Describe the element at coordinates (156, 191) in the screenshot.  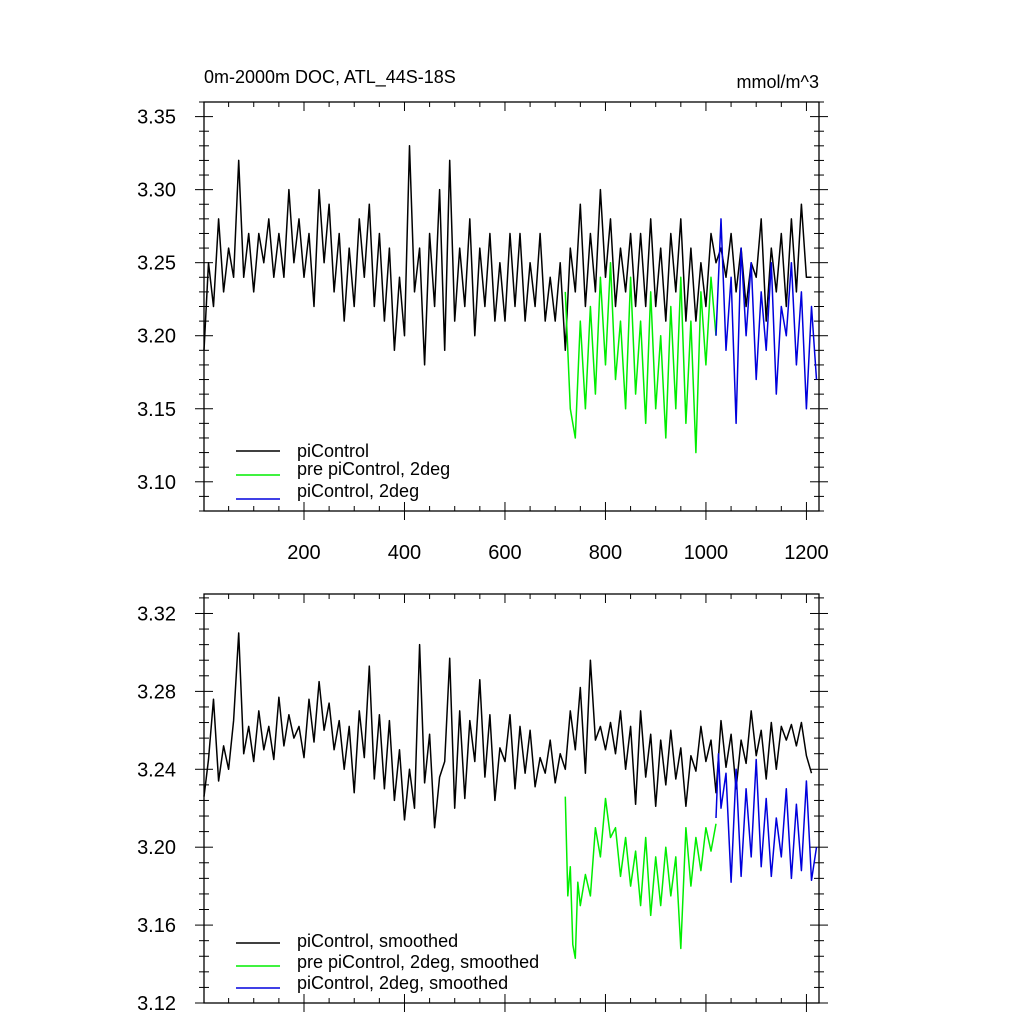
I see `y-tick-label: 3.30` at that location.